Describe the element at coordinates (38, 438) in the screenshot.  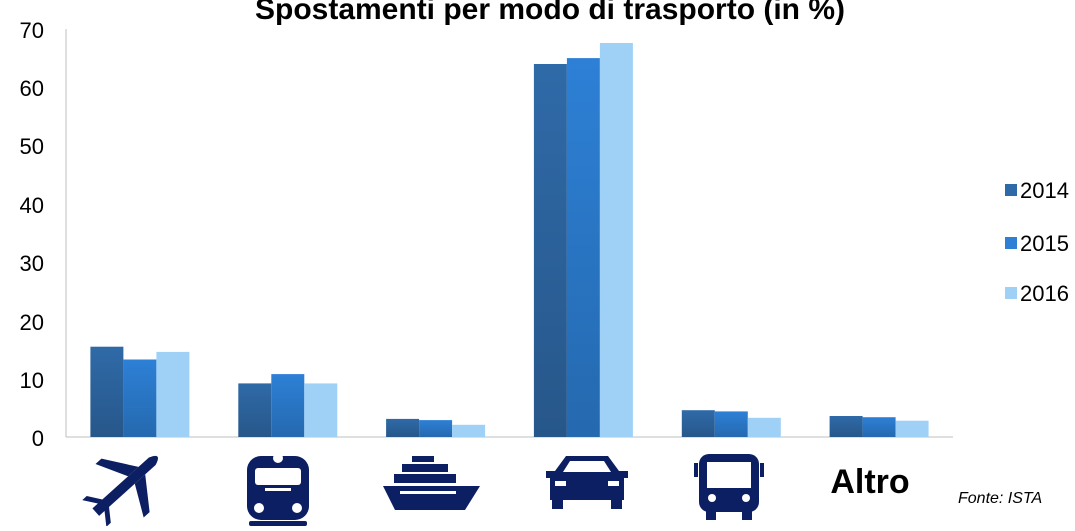
I see `y-tick-label: 0` at that location.